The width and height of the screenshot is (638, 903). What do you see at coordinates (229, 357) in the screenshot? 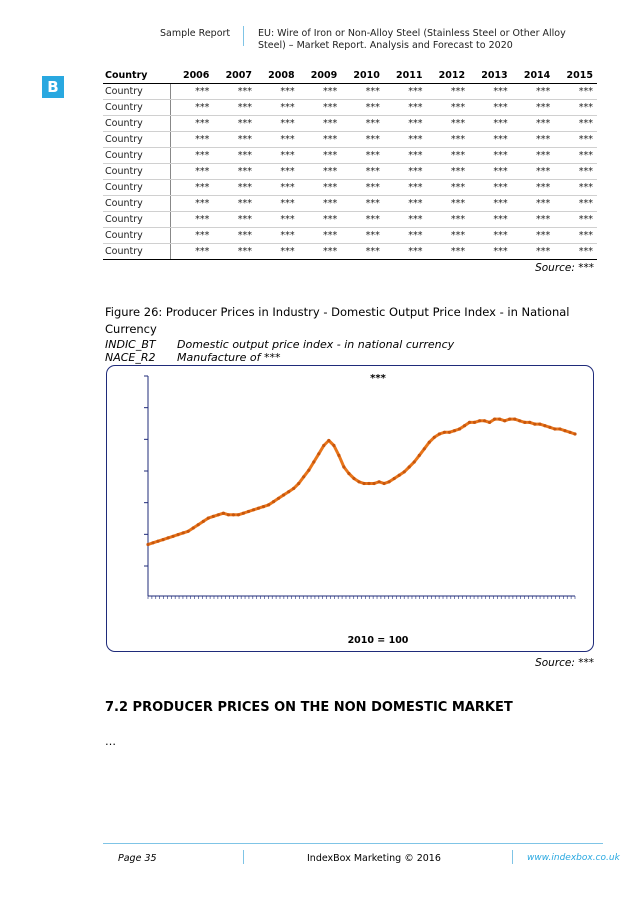
I see `meta-value: Manufacture of ***` at bounding box center [229, 357].